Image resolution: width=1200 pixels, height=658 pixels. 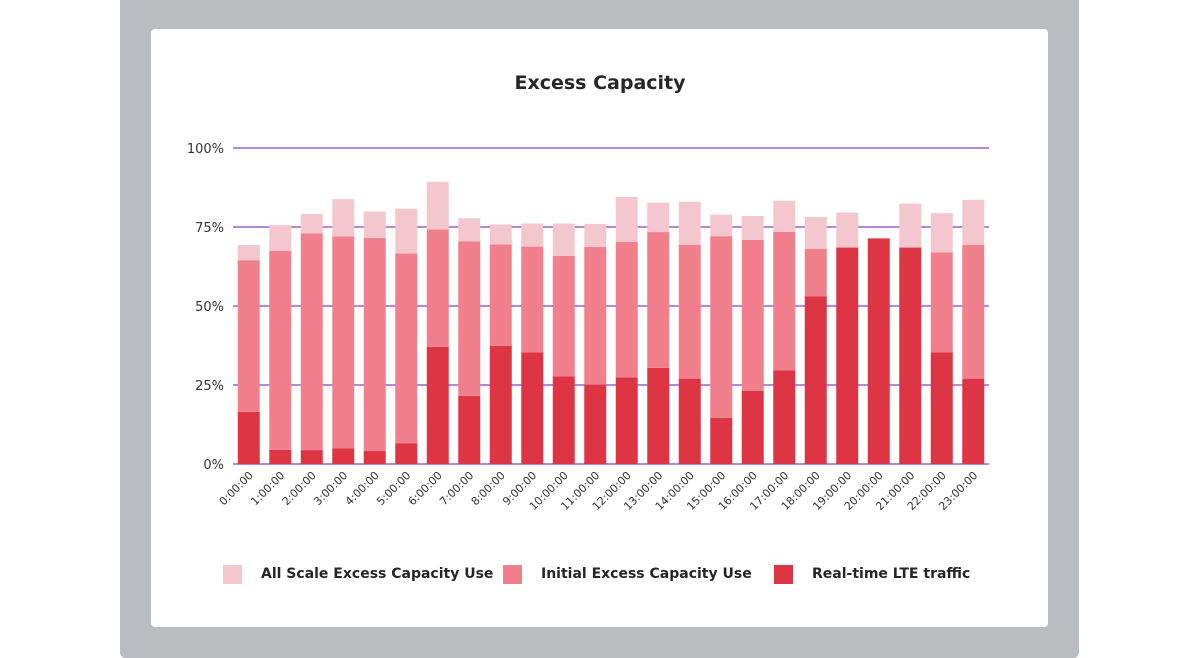 What do you see at coordinates (232, 574) in the screenshot?
I see `legend-swatch-all-scale` at bounding box center [232, 574].